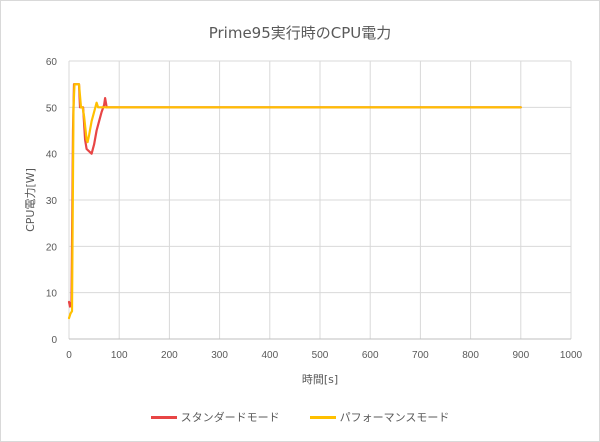 Image resolution: width=600 pixels, height=442 pixels. What do you see at coordinates (420, 355) in the screenshot?
I see `x-tick-label: 700` at bounding box center [420, 355].